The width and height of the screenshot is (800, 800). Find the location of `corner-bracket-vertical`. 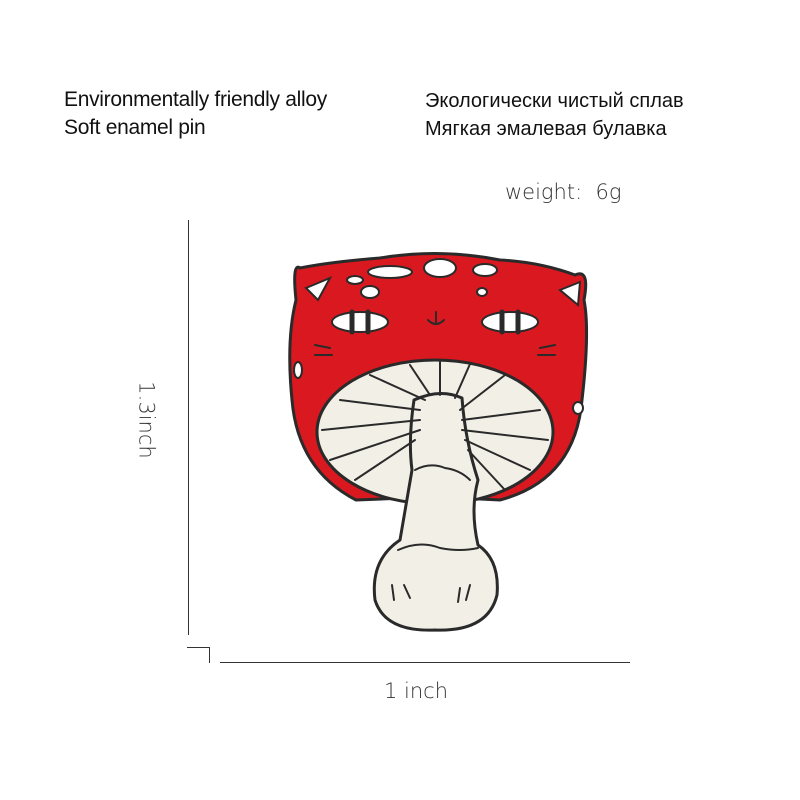

corner-bracket-vertical is located at coordinates (209, 655).